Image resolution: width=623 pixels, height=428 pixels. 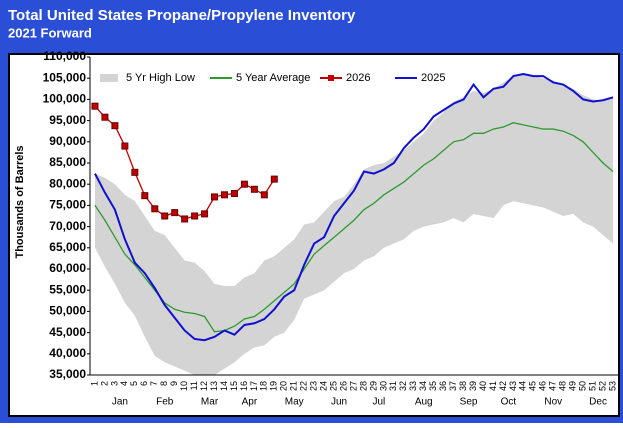 I want to click on x-tick-label: 21, so click(x=294, y=386).